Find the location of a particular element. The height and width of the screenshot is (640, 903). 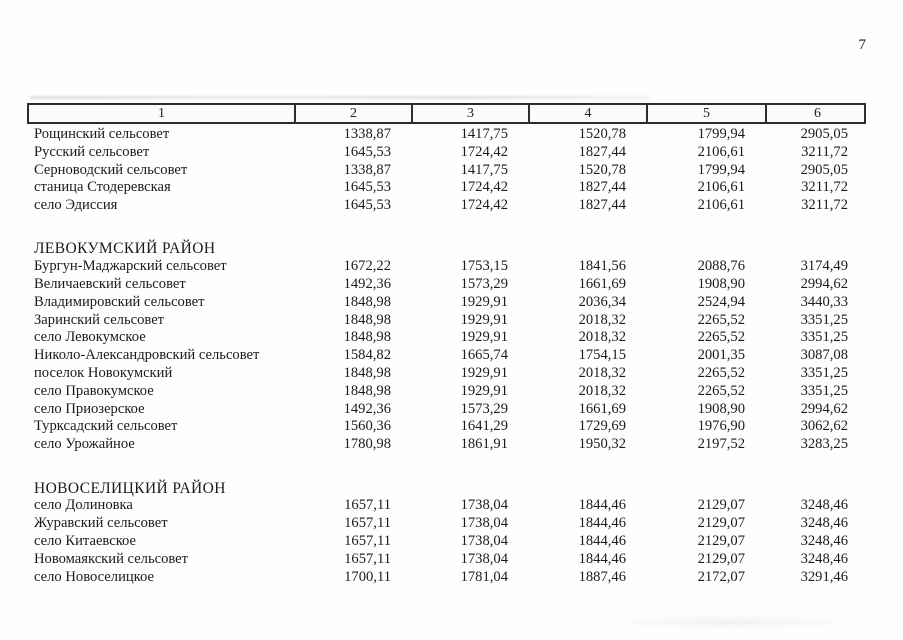

row-name: Рощинский сельсовет is located at coordinates (102, 134).